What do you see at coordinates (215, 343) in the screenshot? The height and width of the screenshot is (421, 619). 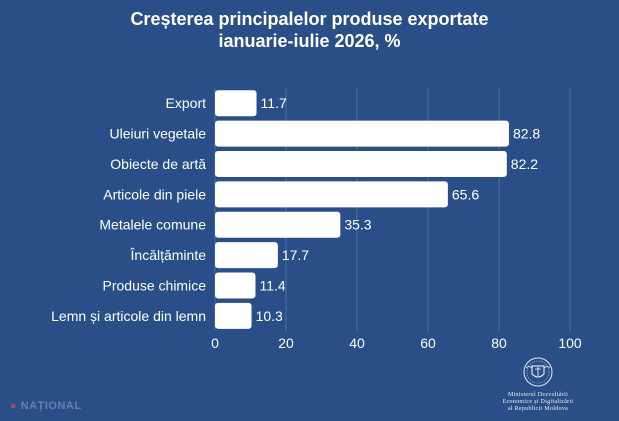 I see `x-tick-label: 0` at bounding box center [215, 343].